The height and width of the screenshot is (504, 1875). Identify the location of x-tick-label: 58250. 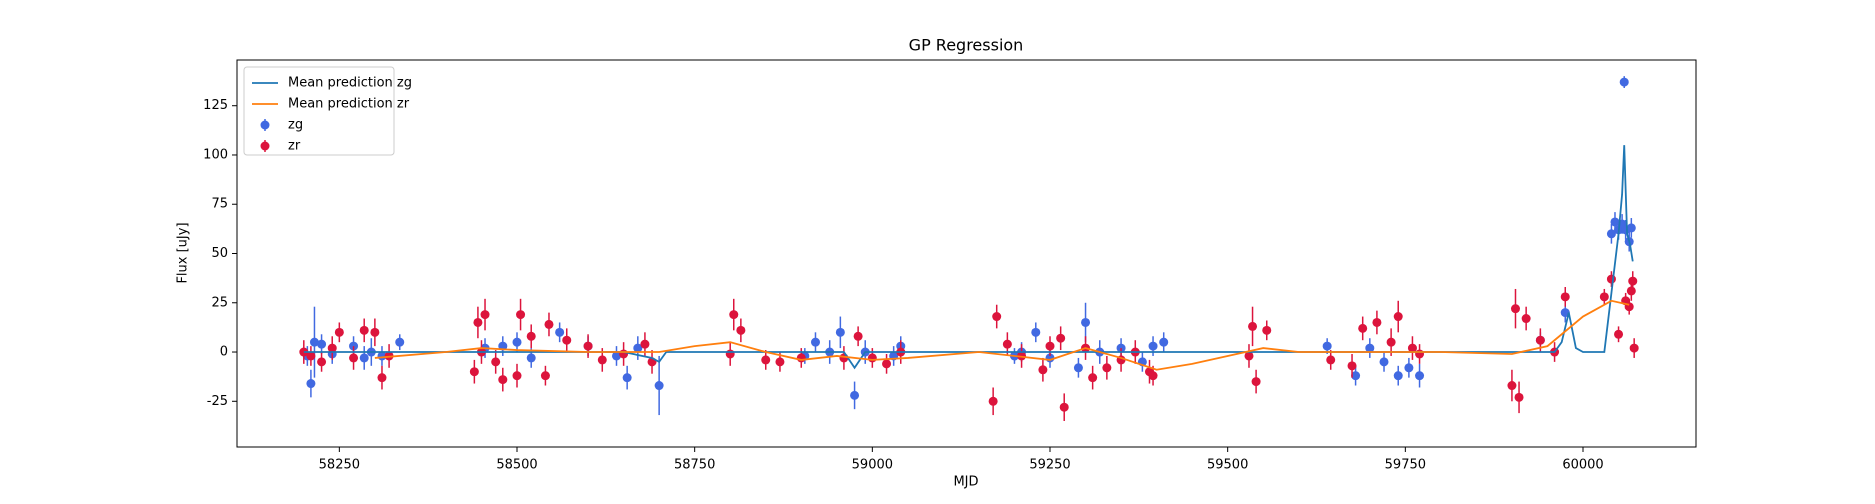
(339, 465).